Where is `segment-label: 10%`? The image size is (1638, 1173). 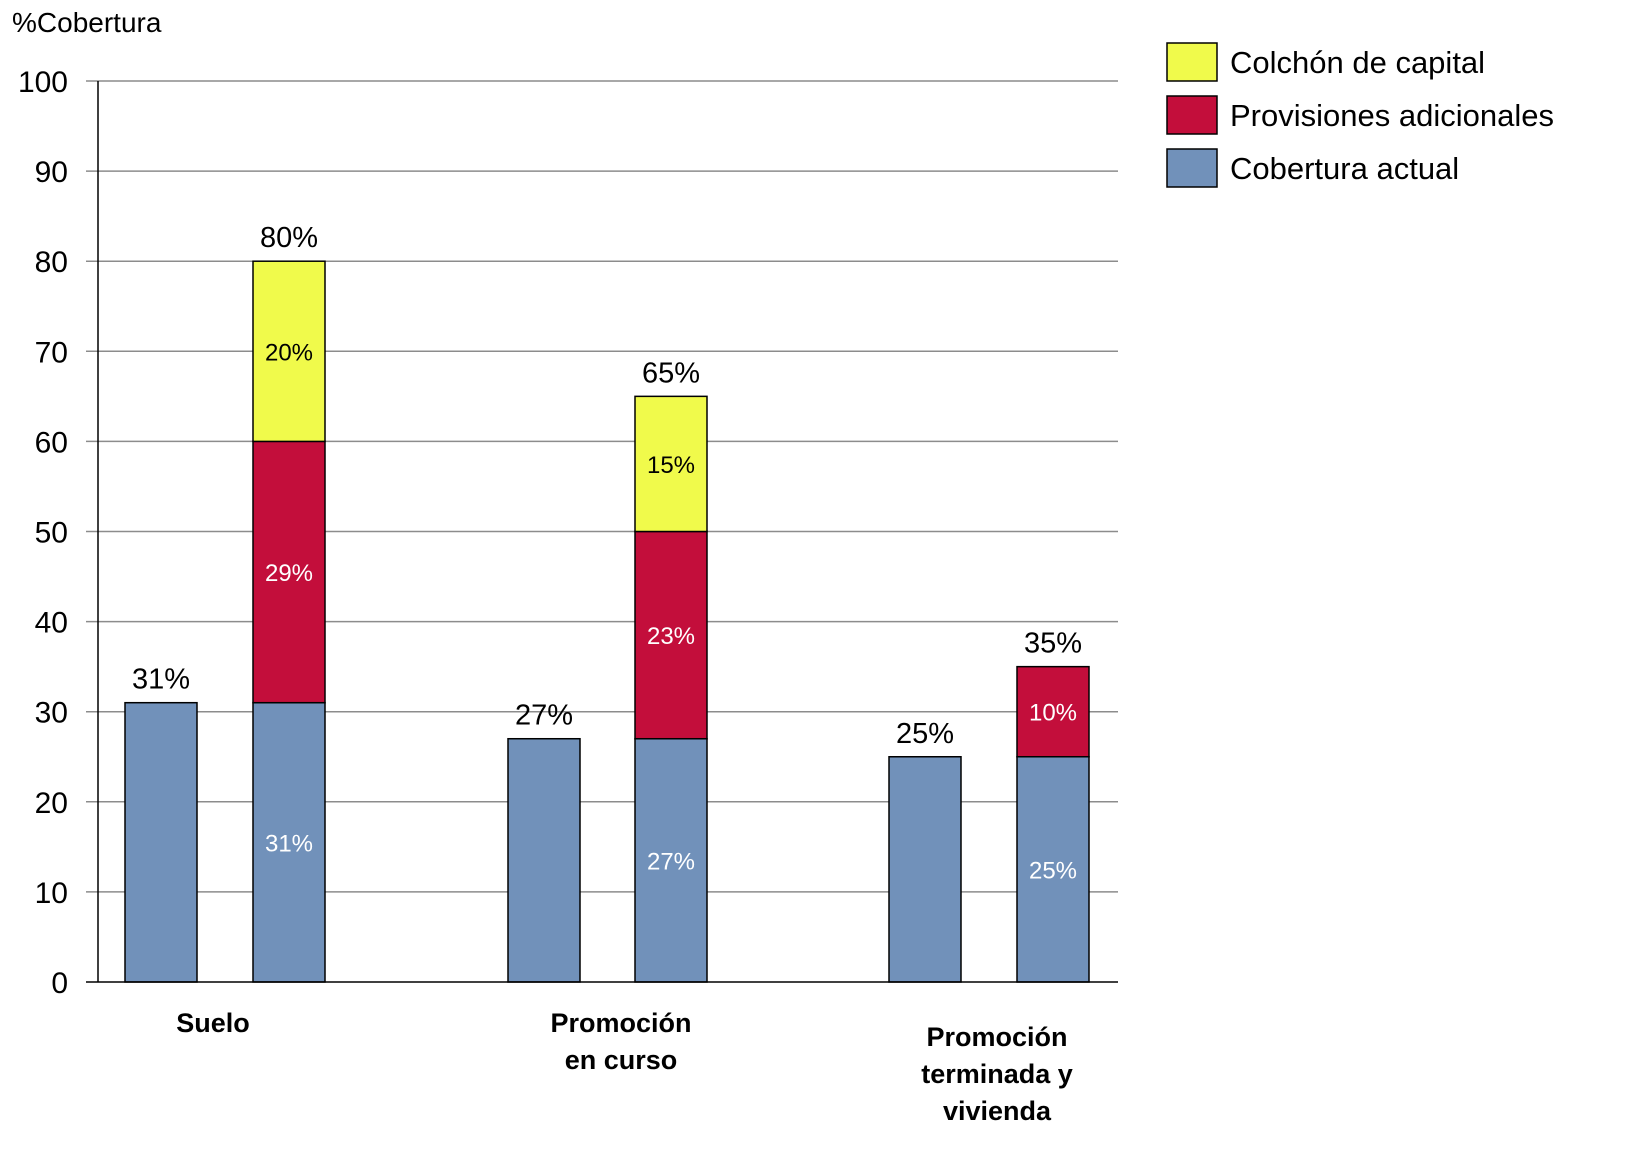
segment-label: 10% is located at coordinates (1053, 713).